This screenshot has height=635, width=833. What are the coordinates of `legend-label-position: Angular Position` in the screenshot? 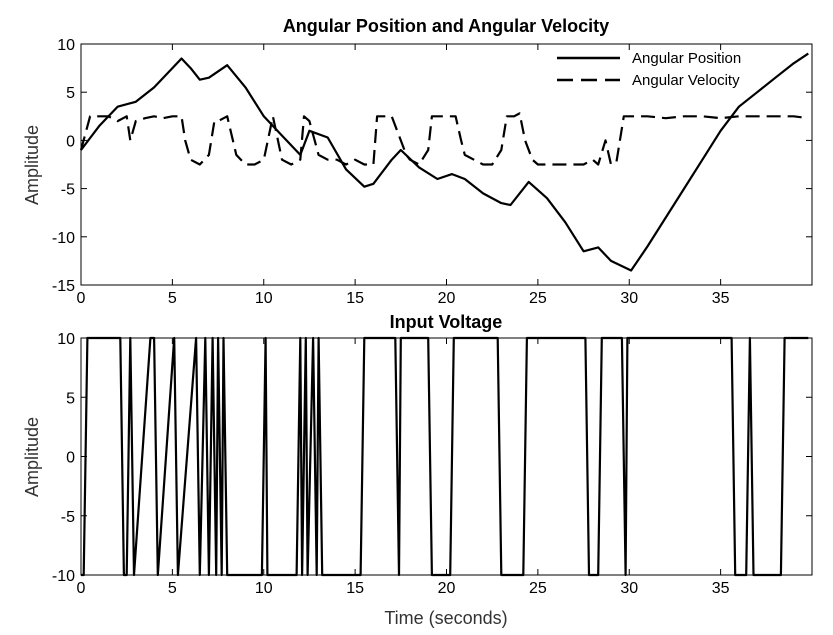 It's located at (686, 58).